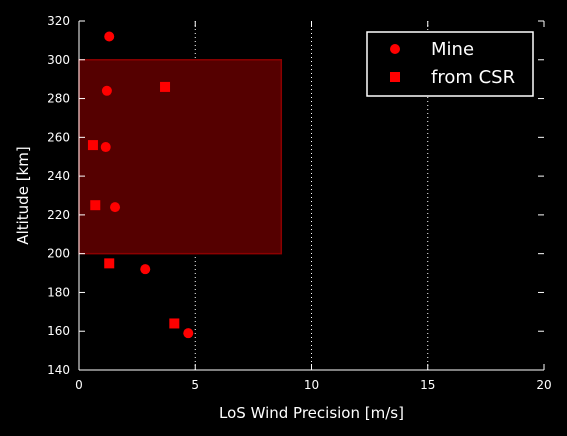 This screenshot has width=567, height=436. What do you see at coordinates (58, 176) in the screenshot?
I see `y-tick-label: 240` at bounding box center [58, 176].